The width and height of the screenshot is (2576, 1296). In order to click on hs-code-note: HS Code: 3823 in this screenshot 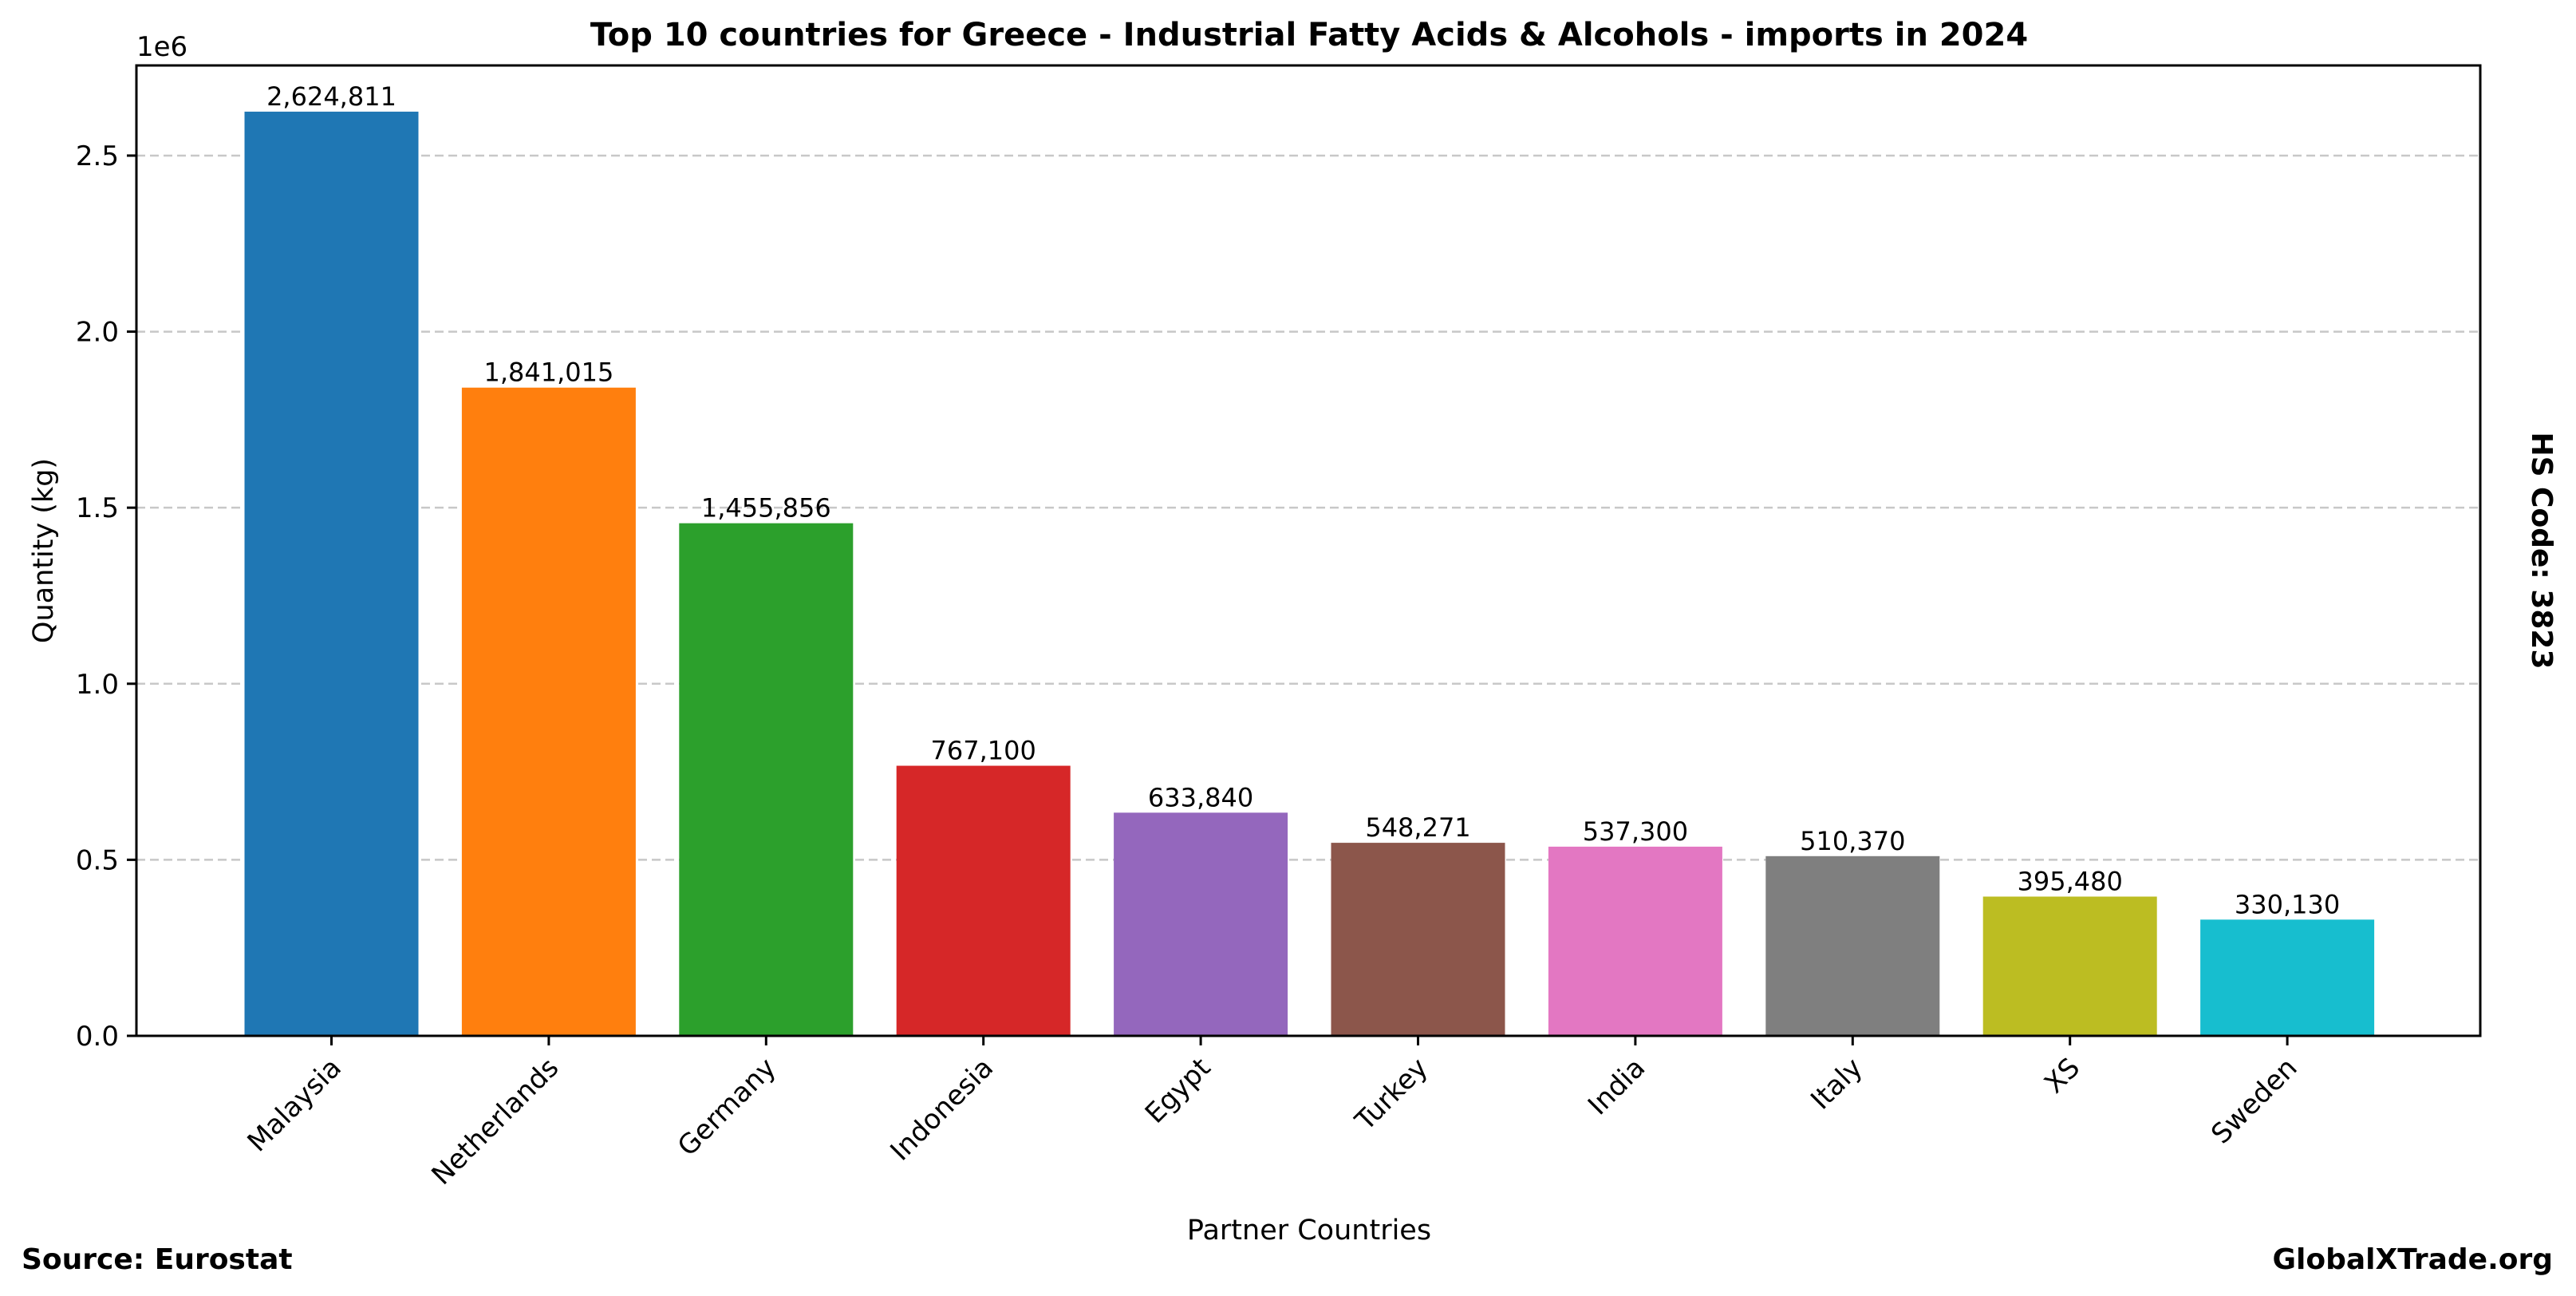, I will do `click(2541, 551)`.